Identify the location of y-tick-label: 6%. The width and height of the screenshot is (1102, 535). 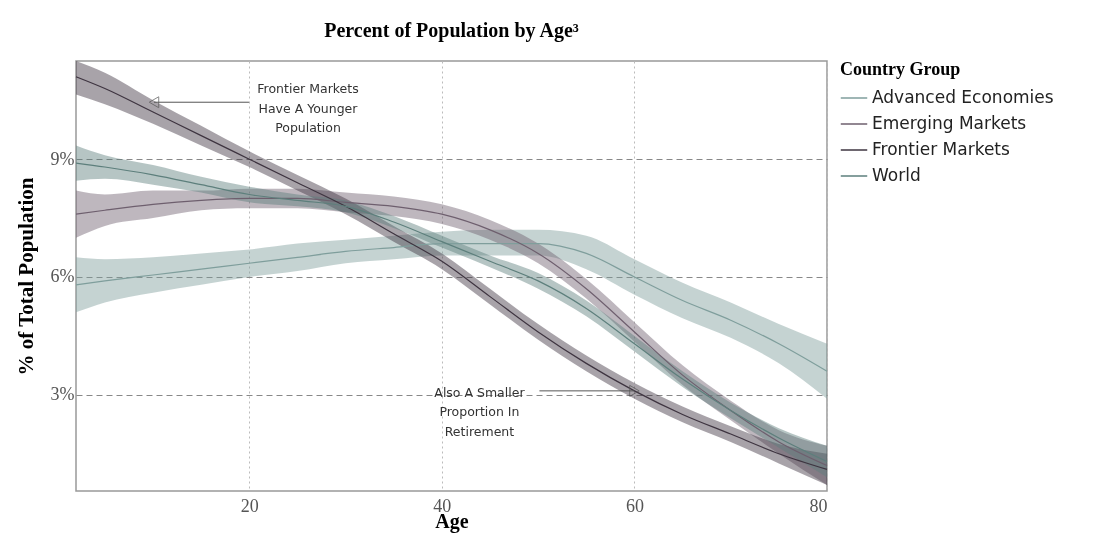
(62, 276).